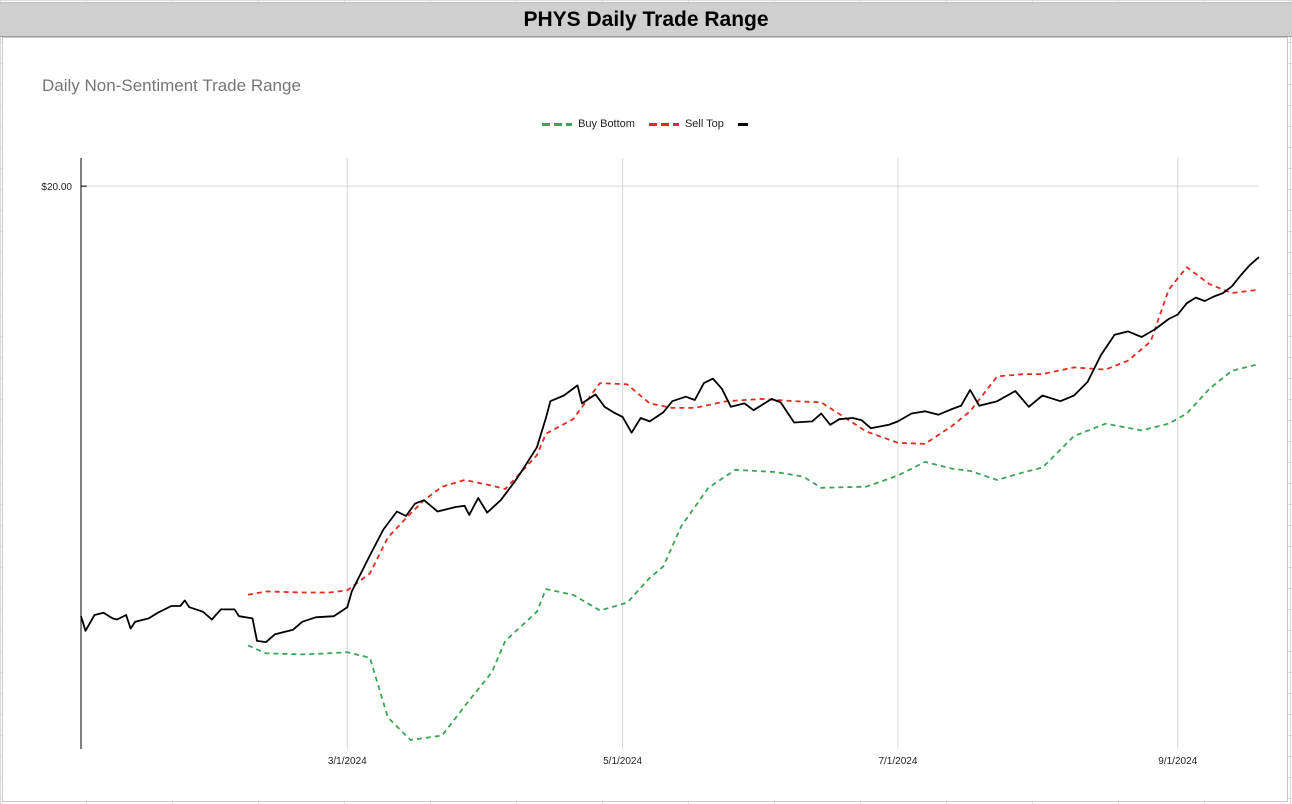 The height and width of the screenshot is (804, 1292). Describe the element at coordinates (56, 187) in the screenshot. I see `y-tick-label: $20.00` at that location.